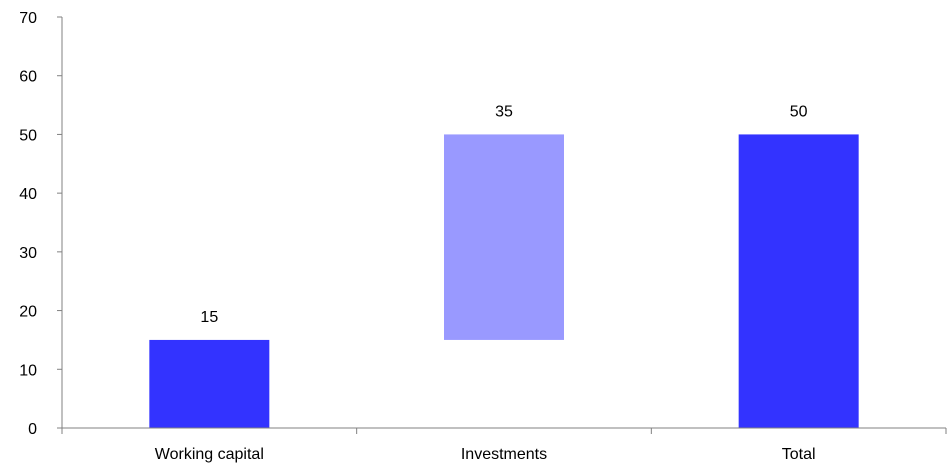 This screenshot has width=951, height=472. What do you see at coordinates (28, 312) in the screenshot?
I see `y-tick-label-2: 20` at bounding box center [28, 312].